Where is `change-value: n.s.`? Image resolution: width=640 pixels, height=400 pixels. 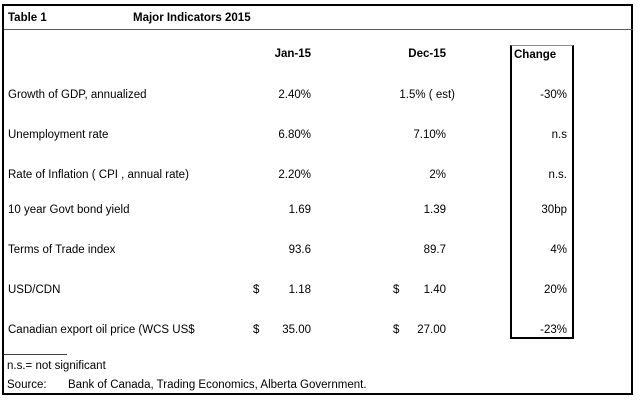 change-value: n.s. is located at coordinates (557, 175).